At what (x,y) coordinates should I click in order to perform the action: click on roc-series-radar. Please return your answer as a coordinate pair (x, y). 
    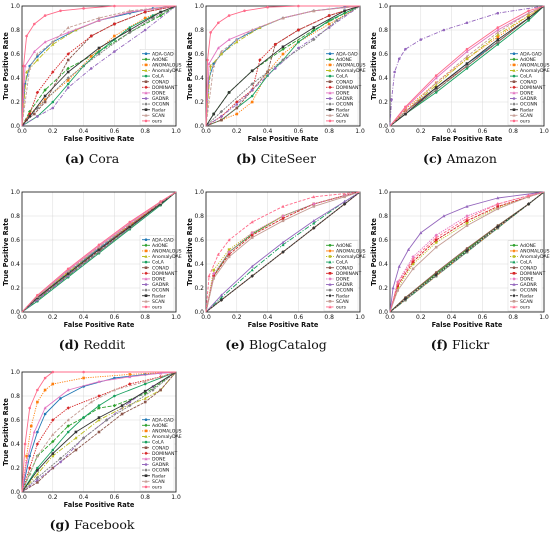
    Looking at the image, I should click on (467, 66).